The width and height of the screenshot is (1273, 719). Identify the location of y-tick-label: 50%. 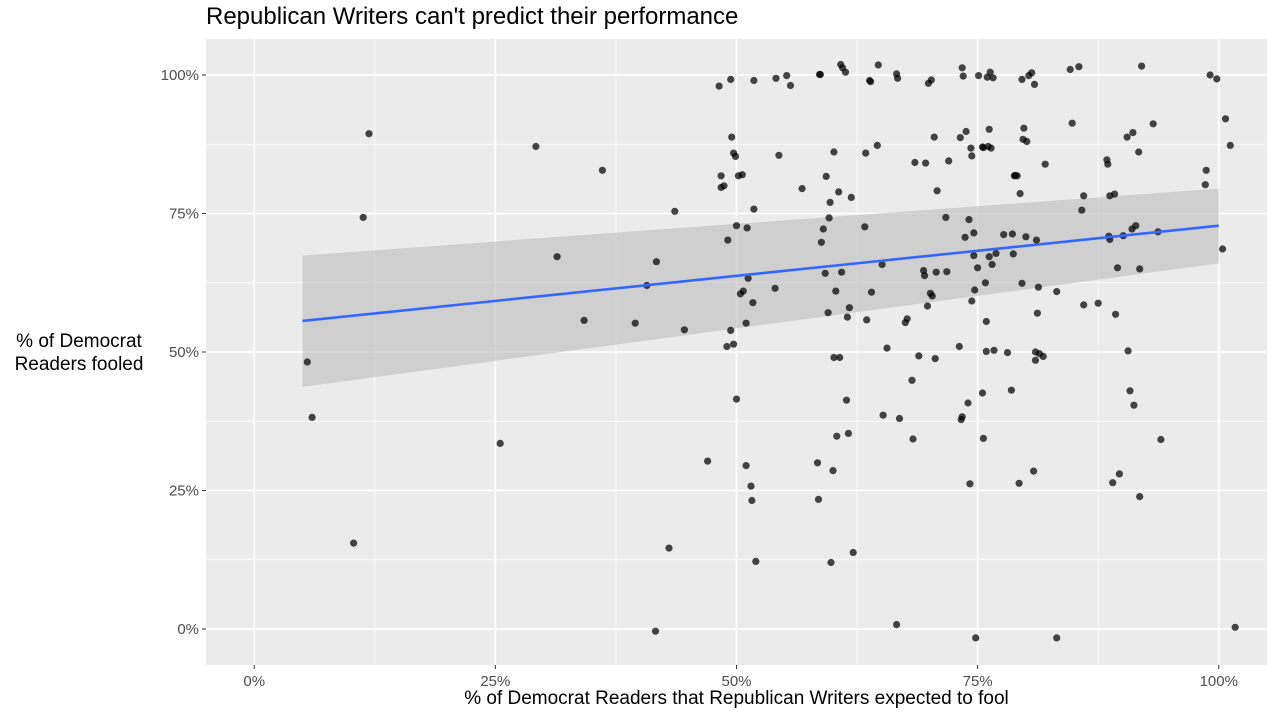
(184, 352).